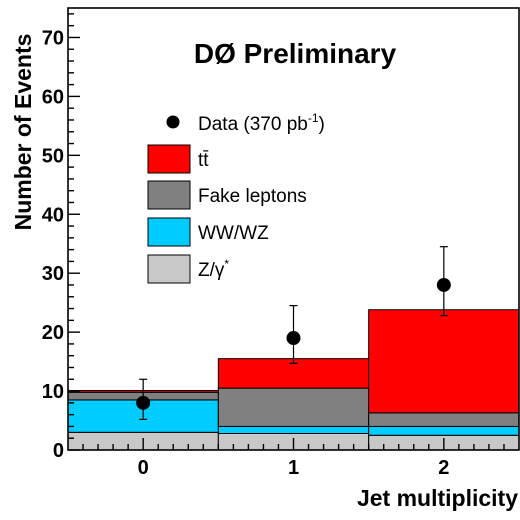 The image size is (520, 520). What do you see at coordinates (23, 132) in the screenshot?
I see `y-axis-label: Number of Events` at bounding box center [23, 132].